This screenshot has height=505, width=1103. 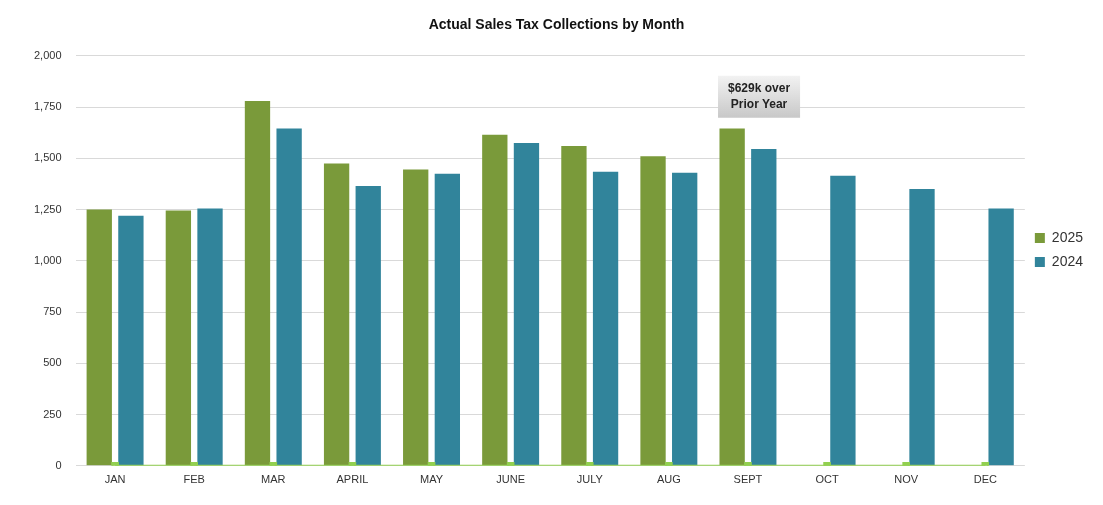 I want to click on x-tick-label: JUNE, so click(x=510, y=479).